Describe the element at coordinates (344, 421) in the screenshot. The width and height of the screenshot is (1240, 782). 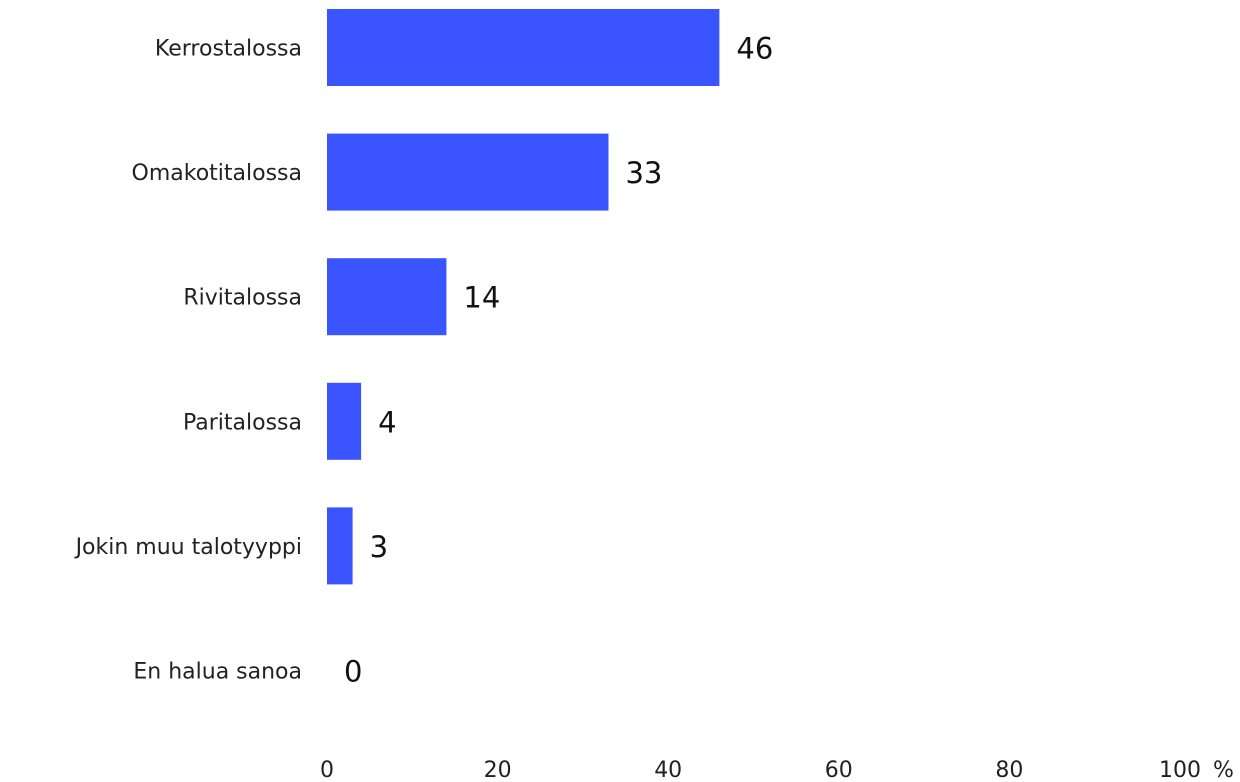
I see `bar-paritalossa` at that location.